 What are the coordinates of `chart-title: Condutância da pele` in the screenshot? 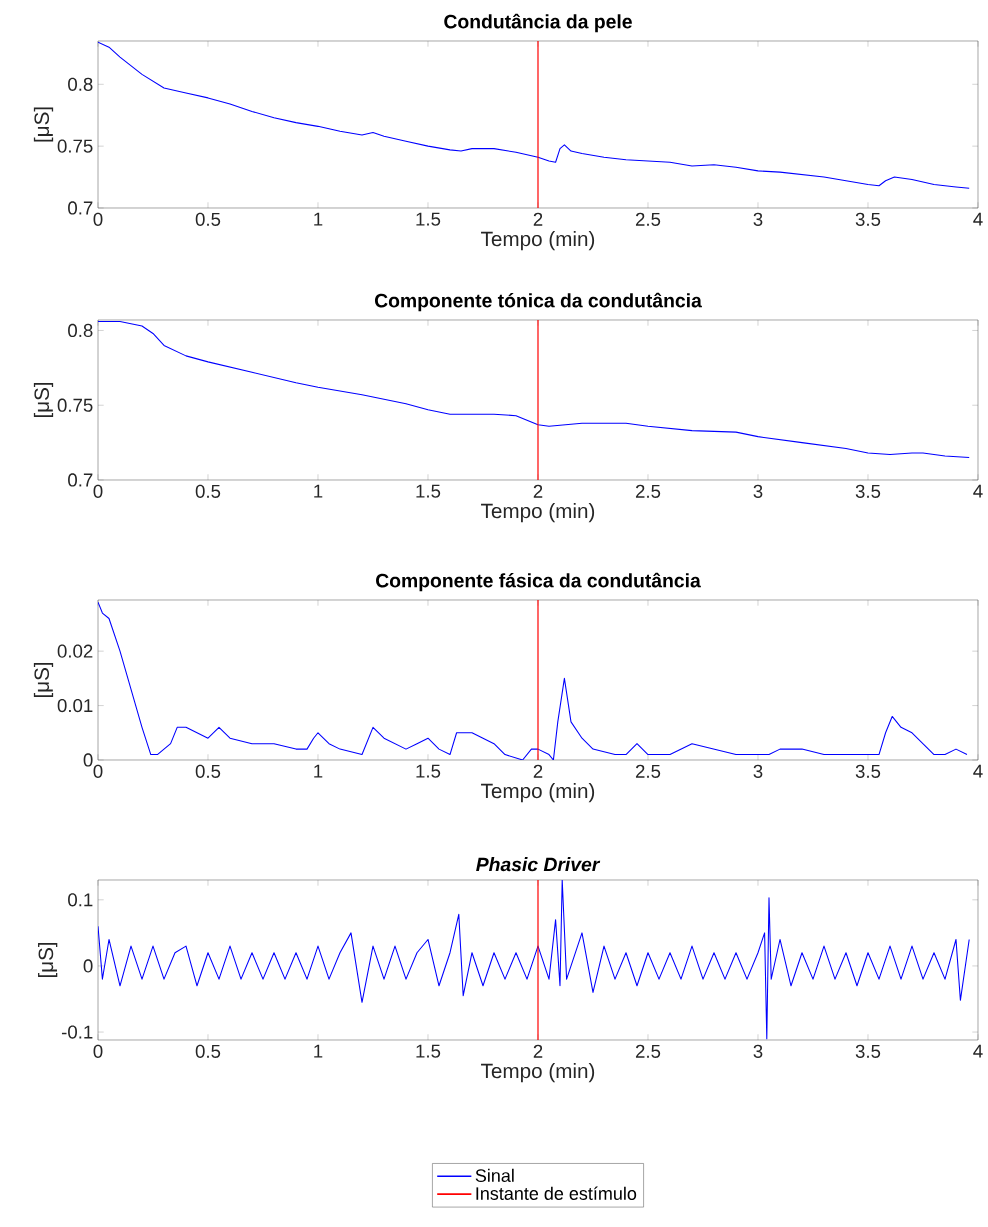 It's located at (538, 23).